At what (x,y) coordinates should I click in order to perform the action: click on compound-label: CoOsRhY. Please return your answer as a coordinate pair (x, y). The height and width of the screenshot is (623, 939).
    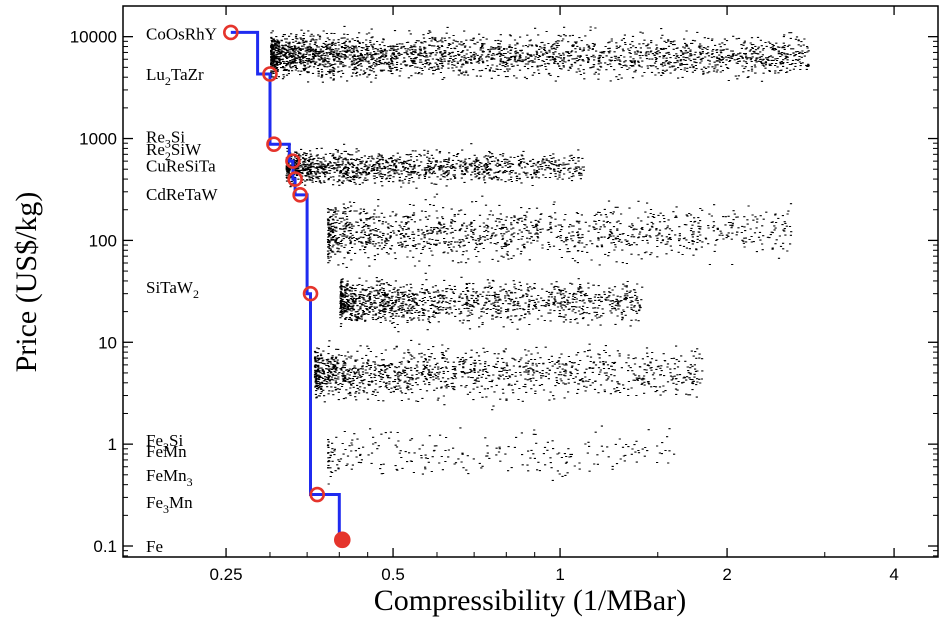
    Looking at the image, I should click on (181, 34).